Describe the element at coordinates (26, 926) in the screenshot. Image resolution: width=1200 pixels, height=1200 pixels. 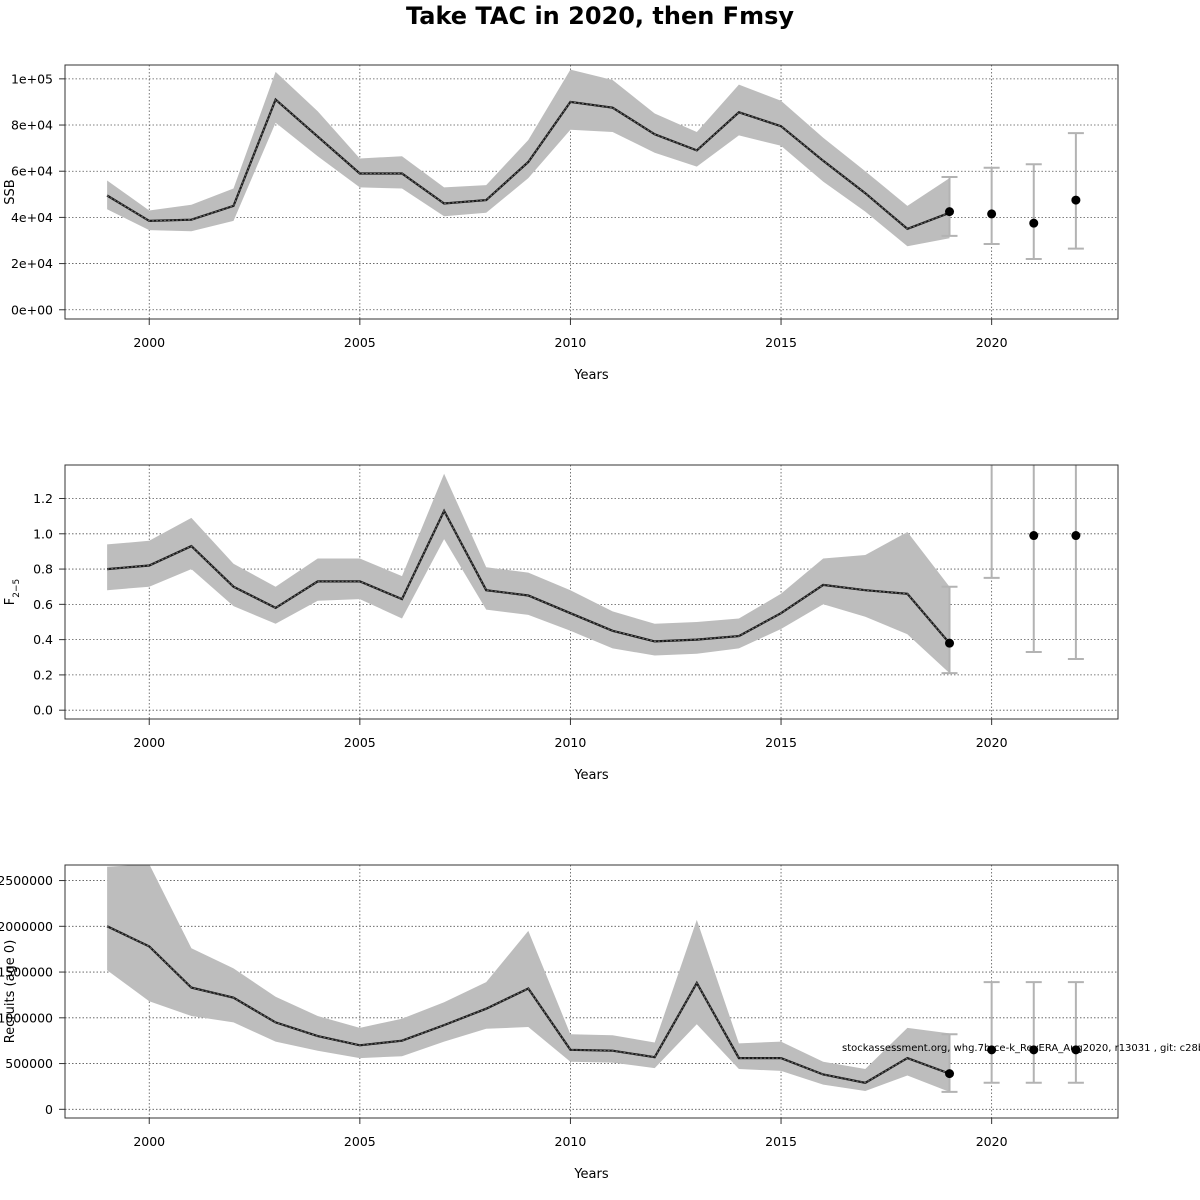
I see `y-tick-label: 2000000` at that location.